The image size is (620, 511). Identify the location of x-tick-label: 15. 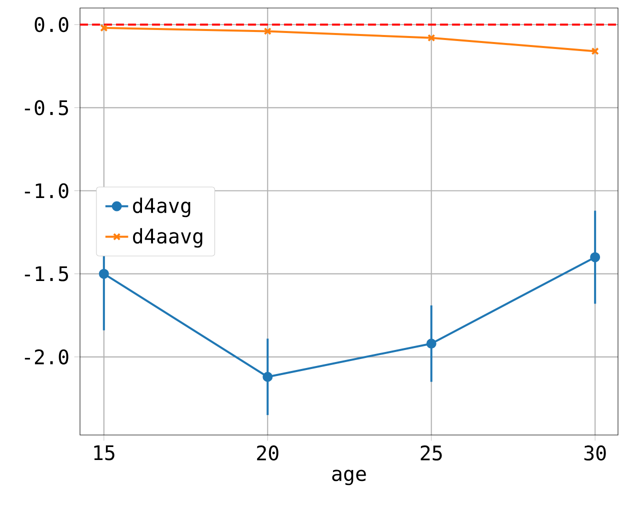
(104, 452).